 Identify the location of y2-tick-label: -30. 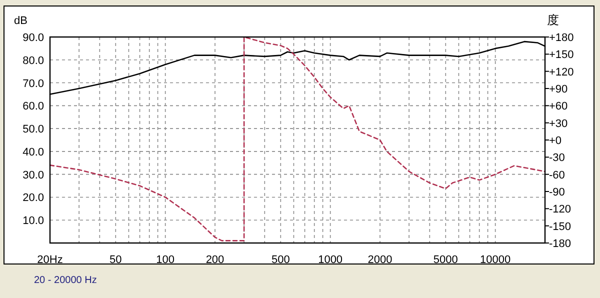
(557, 158).